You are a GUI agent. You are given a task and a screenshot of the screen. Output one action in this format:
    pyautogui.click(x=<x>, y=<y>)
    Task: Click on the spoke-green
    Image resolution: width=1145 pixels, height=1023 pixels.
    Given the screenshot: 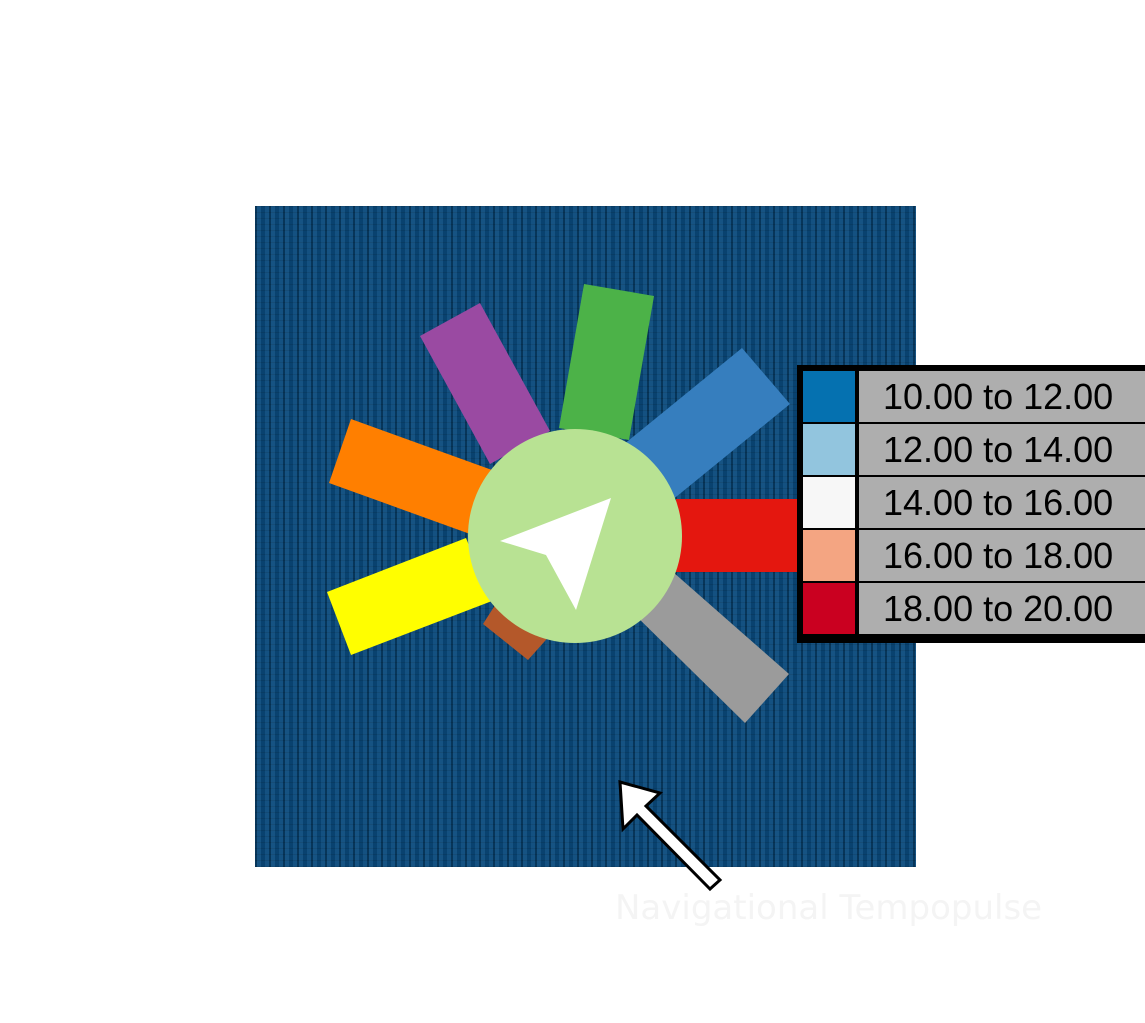 What is the action you would take?
    pyautogui.click(x=606, y=362)
    